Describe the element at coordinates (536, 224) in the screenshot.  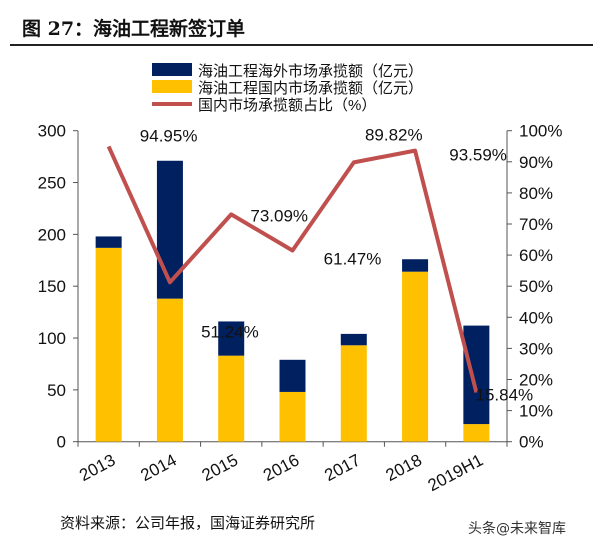
I see `right-tick-label: 70%` at that location.